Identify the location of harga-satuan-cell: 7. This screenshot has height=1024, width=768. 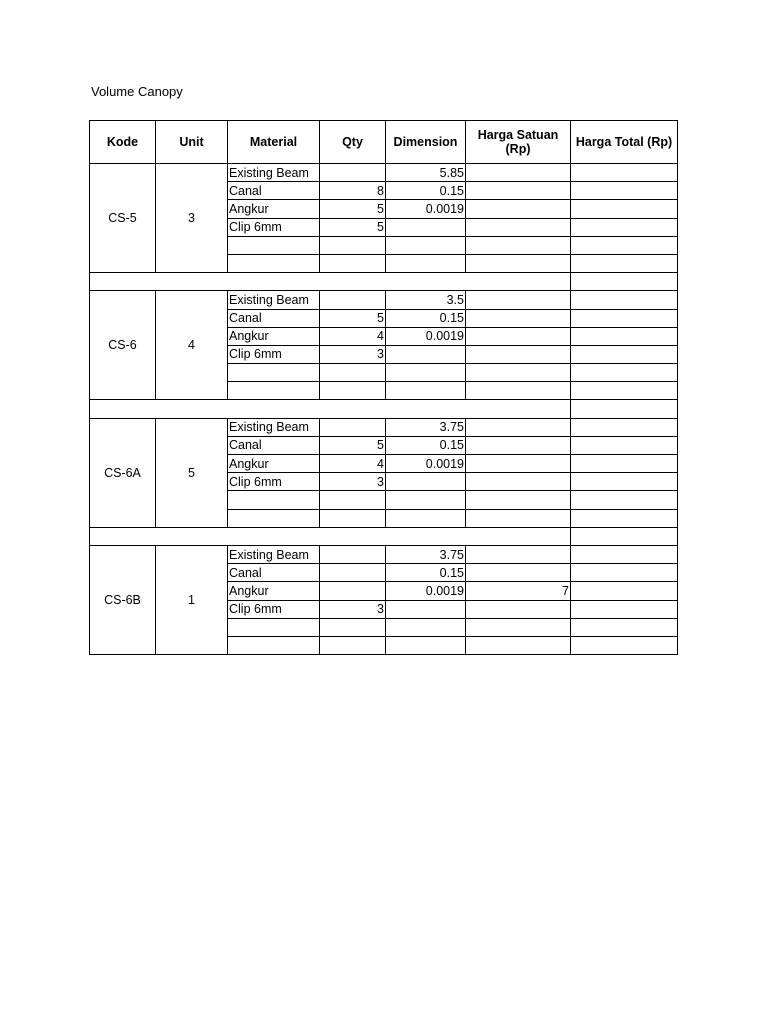
(518, 591).